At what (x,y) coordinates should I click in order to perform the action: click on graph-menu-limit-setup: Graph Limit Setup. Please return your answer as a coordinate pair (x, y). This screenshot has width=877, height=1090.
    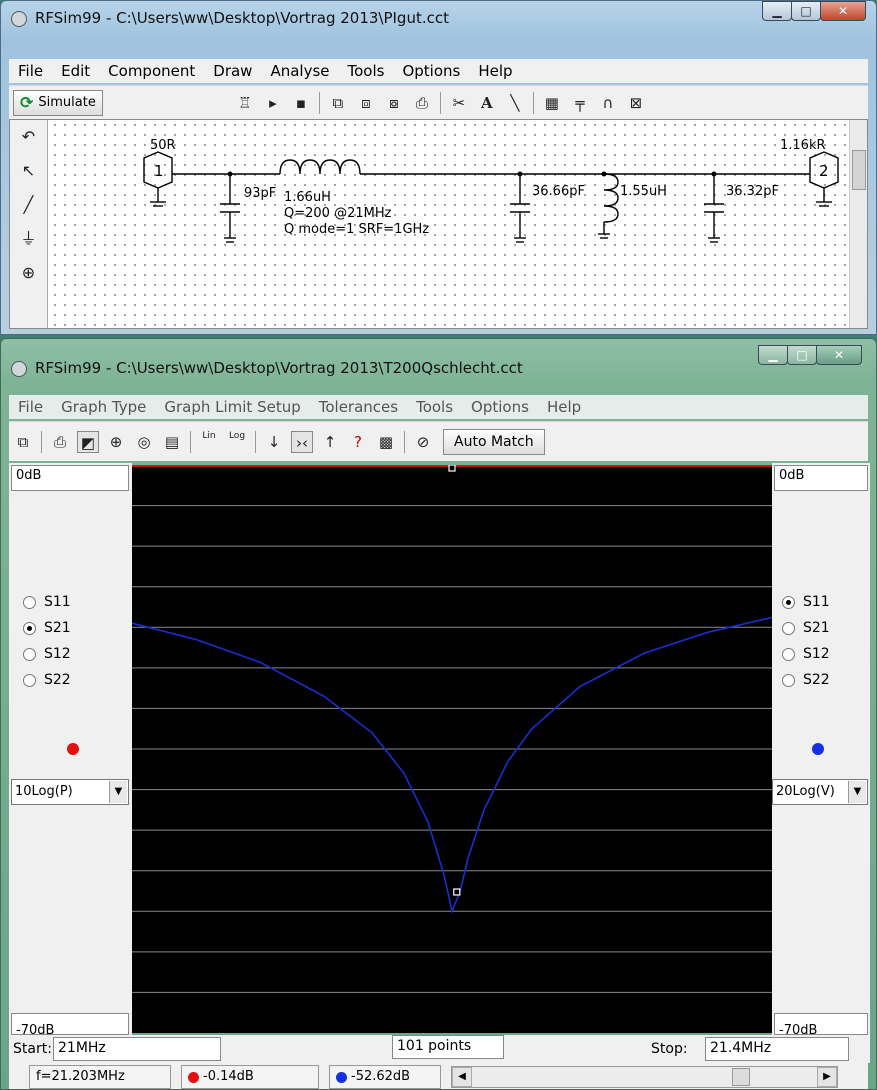
    Looking at the image, I should click on (232, 407).